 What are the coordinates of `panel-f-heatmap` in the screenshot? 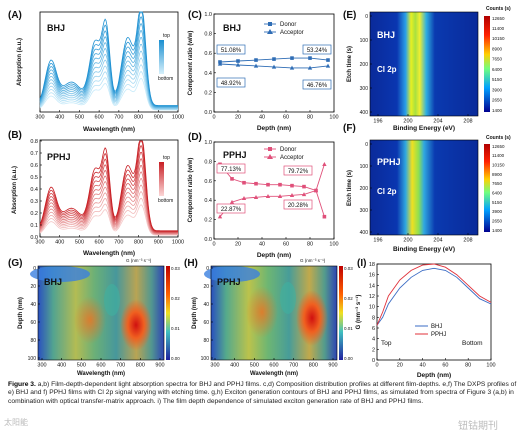 It's located at (424, 187).